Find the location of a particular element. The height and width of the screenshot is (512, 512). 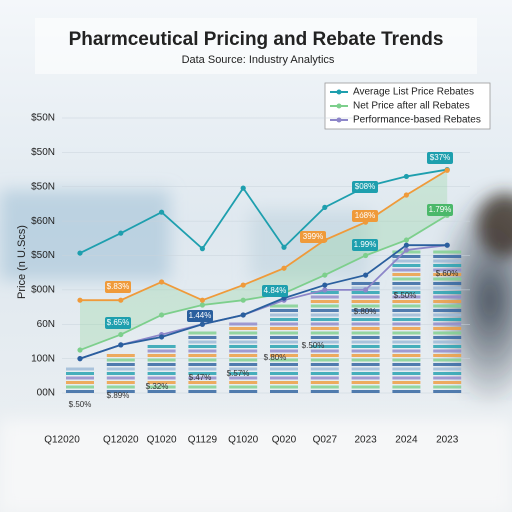

annotation: $.65% is located at coordinates (118, 322).